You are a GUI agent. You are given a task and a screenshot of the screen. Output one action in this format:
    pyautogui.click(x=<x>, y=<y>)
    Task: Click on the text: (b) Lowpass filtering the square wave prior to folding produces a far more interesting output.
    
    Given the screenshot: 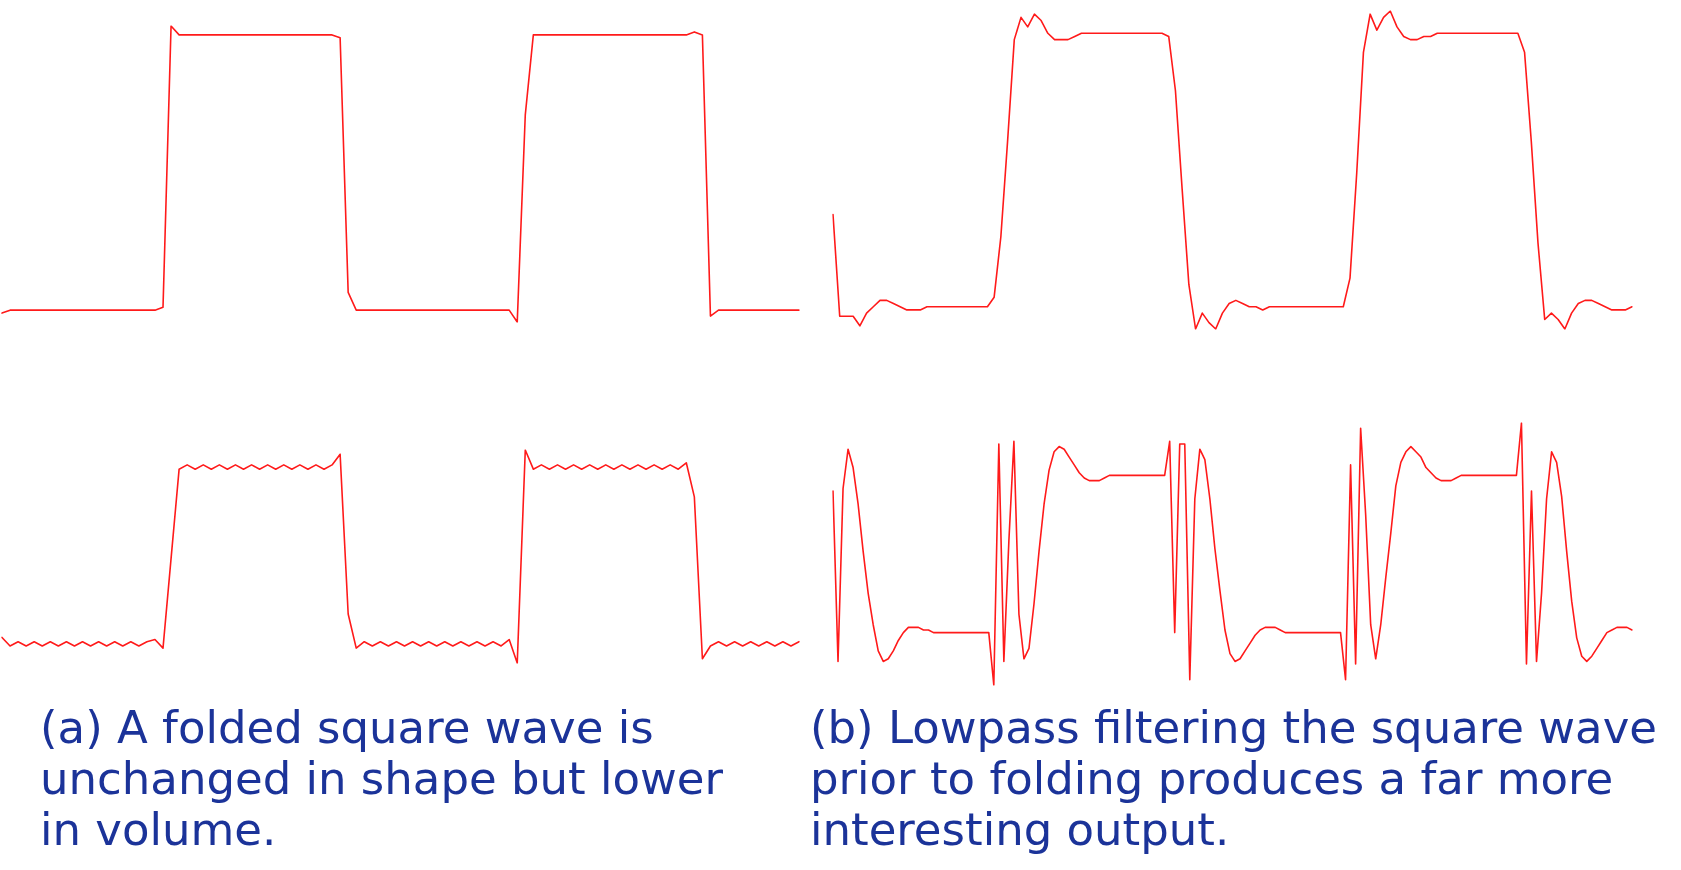 What is the action you would take?
    pyautogui.click(x=1234, y=778)
    